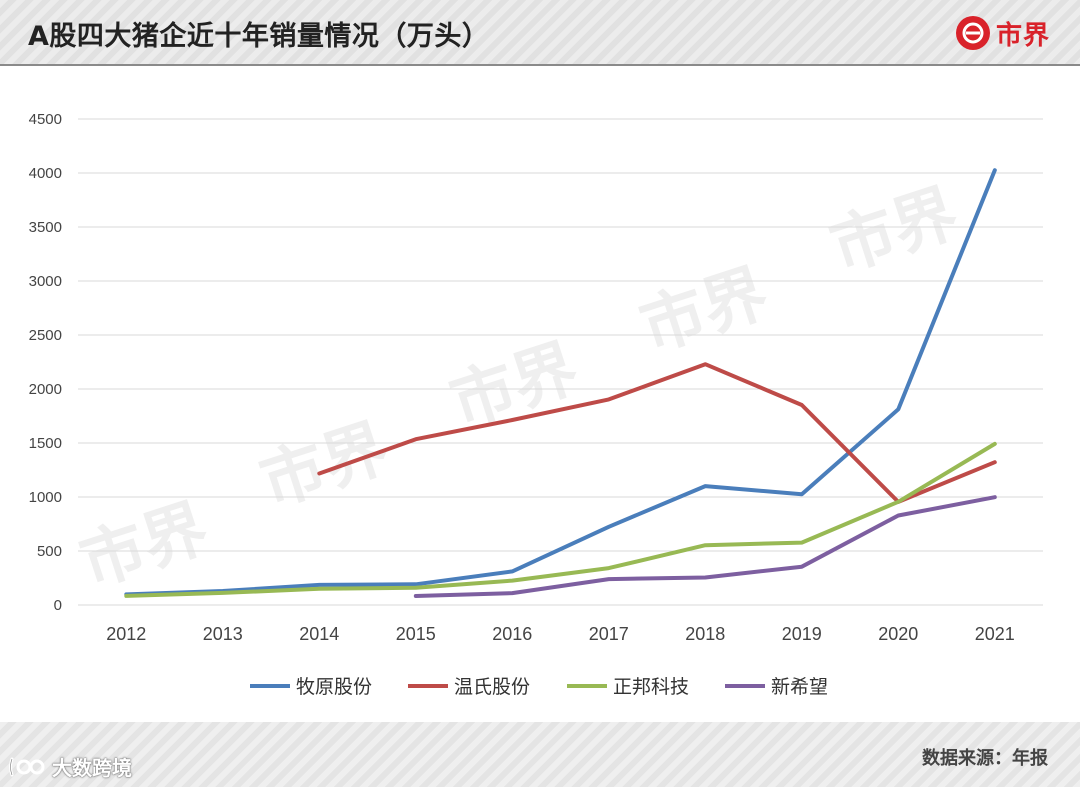  I want to click on logo-mark-icon, so click(972, 33).